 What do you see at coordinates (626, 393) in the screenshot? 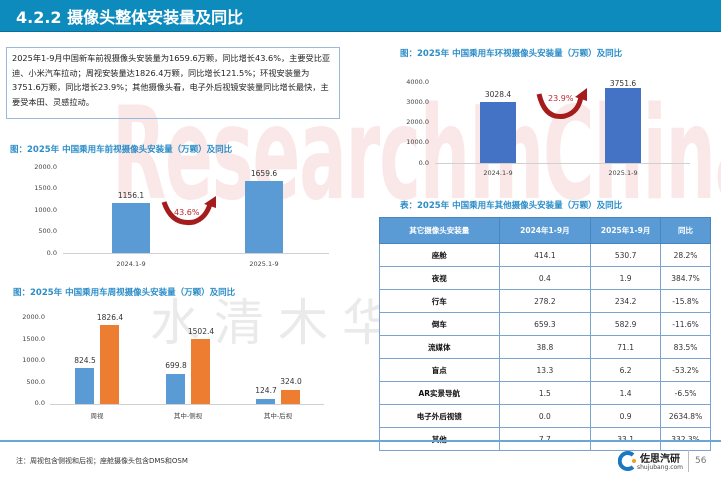
I see `cell-2025: 1.4` at bounding box center [626, 393].